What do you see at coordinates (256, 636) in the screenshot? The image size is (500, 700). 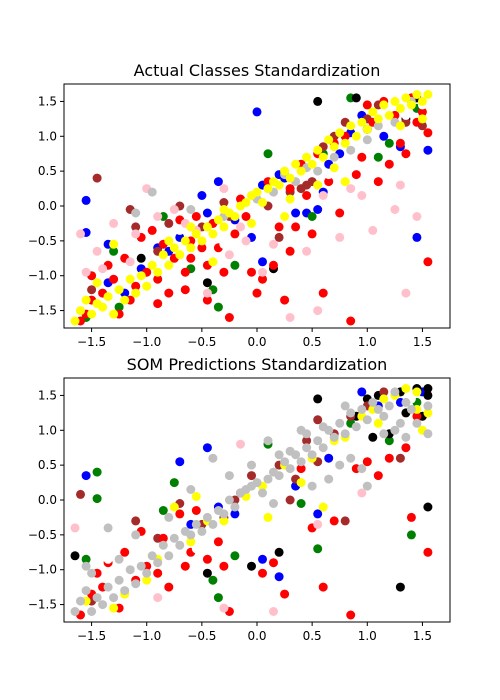 I see `x-tick-label: 0.0` at bounding box center [256, 636].